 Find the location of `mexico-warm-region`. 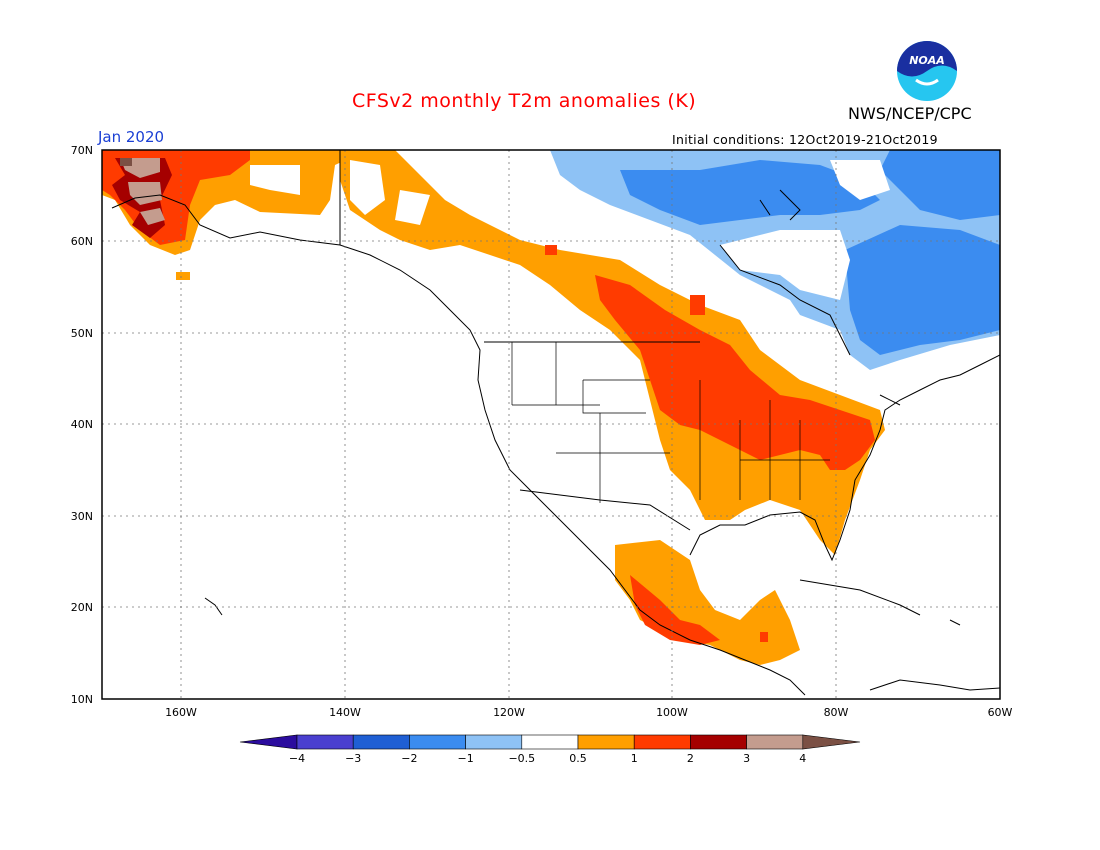

mexico-warm-region is located at coordinates (707, 602).